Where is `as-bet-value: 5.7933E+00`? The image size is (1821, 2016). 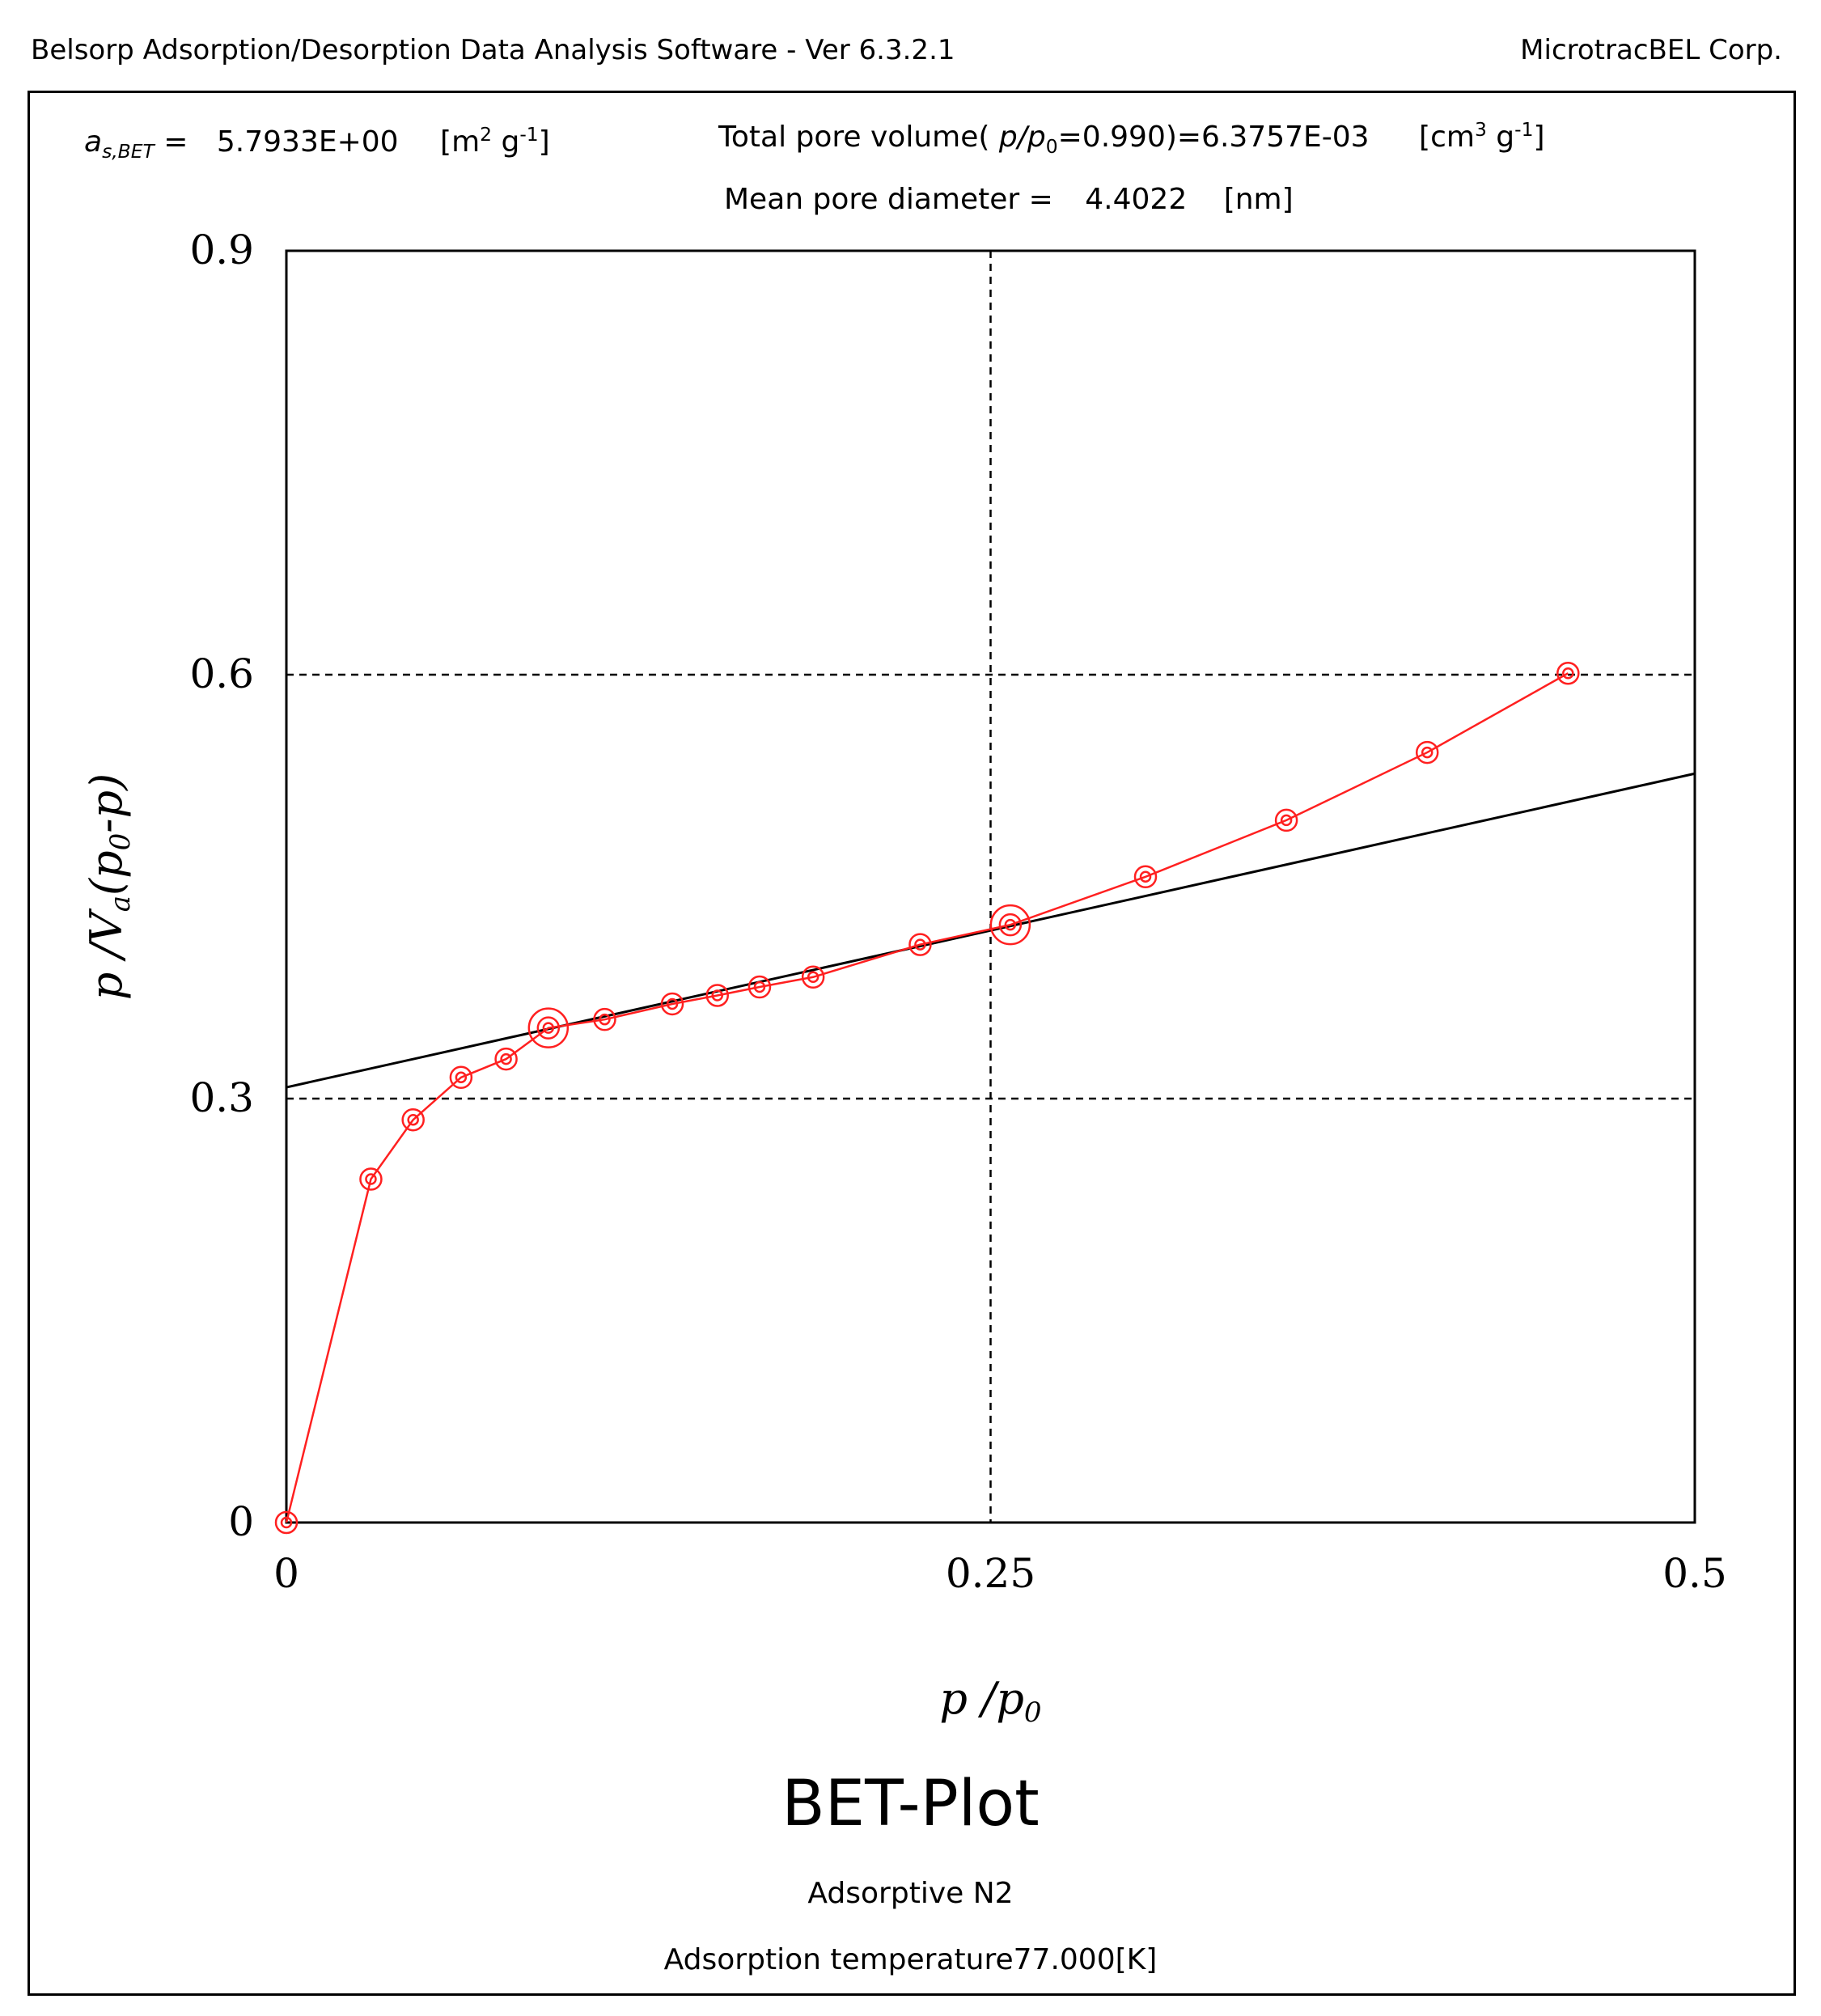 as-bet-value: 5.7933E+00 is located at coordinates (307, 142).